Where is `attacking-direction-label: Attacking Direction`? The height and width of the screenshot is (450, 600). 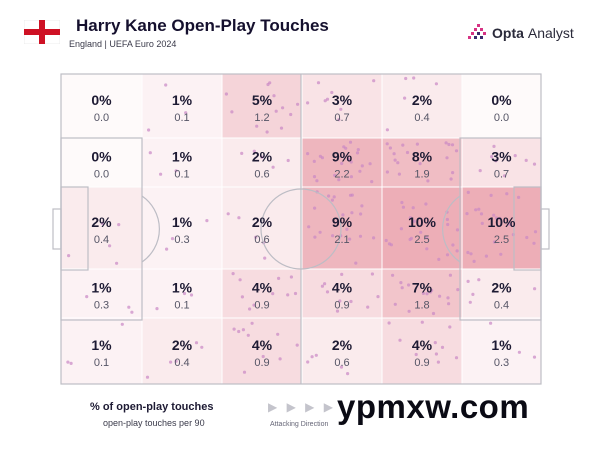 attacking-direction-label: Attacking Direction is located at coordinates (299, 424).